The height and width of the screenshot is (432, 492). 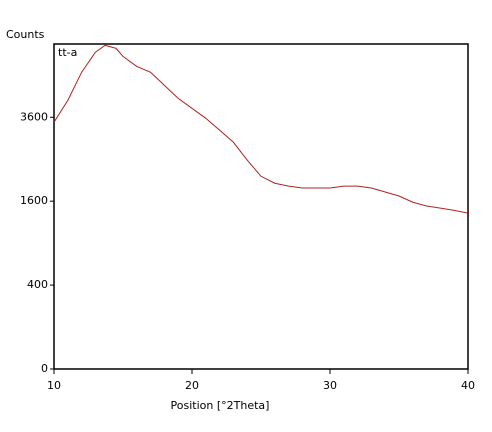 I want to click on x-axis-label: Position [°2Theta], so click(x=220, y=405).